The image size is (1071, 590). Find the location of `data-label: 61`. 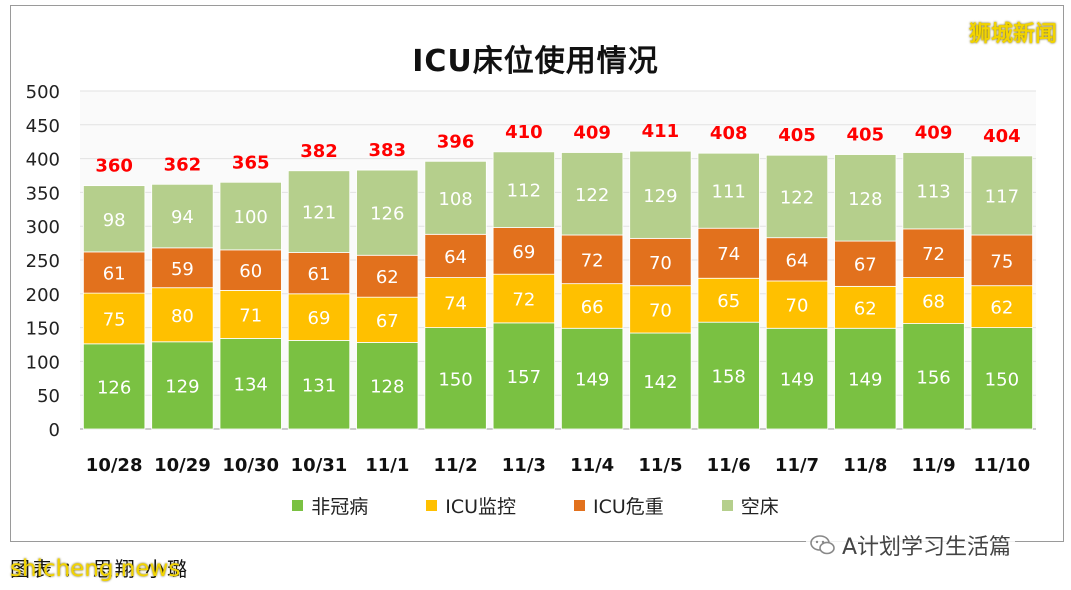

data-label: 61 is located at coordinates (319, 274).